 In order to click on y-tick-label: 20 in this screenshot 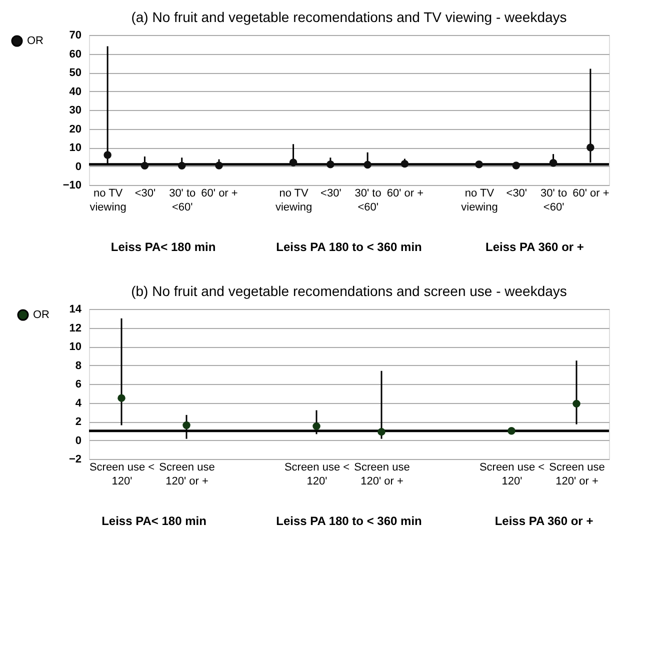, I will do `click(75, 129)`.